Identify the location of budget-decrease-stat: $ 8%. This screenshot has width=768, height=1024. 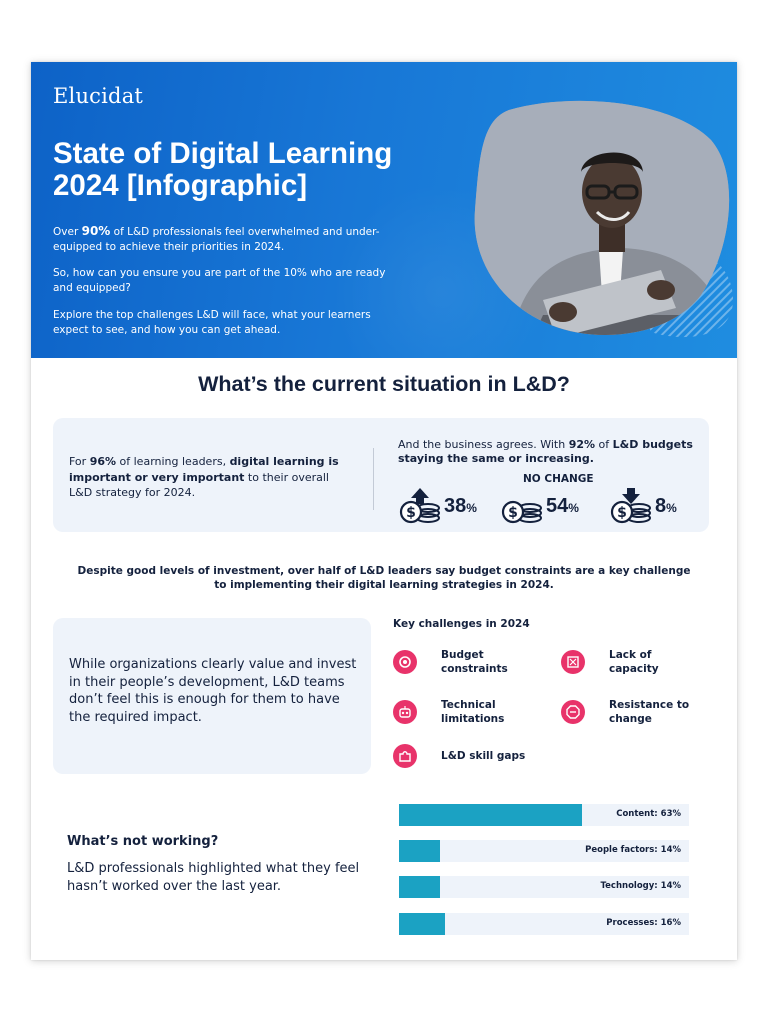
(643, 506).